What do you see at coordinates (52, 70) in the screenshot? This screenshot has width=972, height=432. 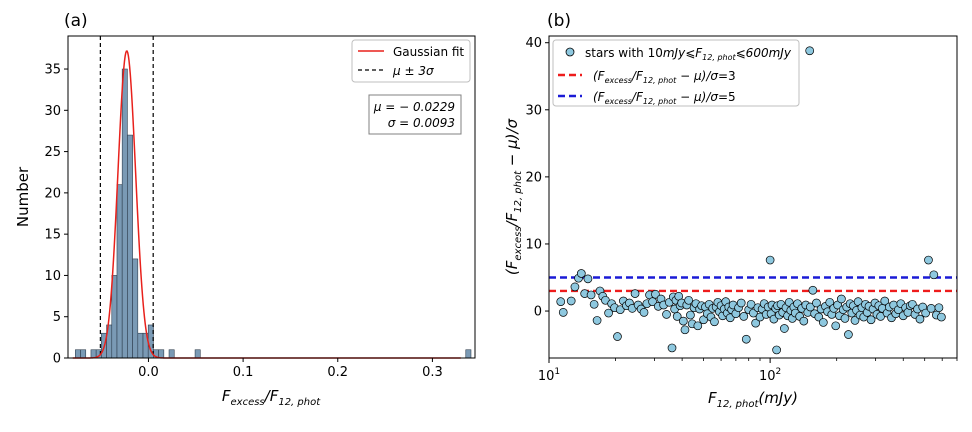 I see `y-tick-label: 35` at bounding box center [52, 70].